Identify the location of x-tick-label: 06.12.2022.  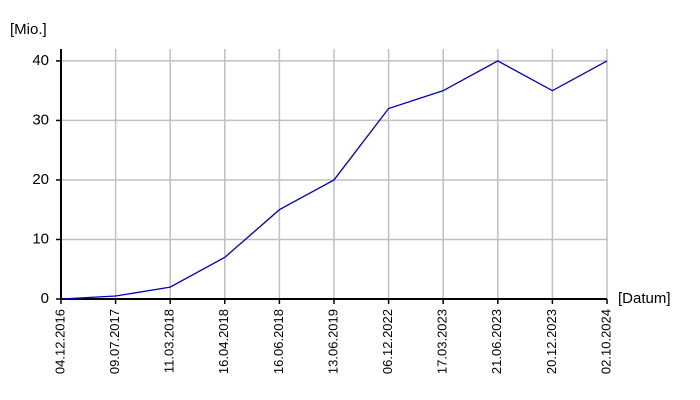
(387, 341).